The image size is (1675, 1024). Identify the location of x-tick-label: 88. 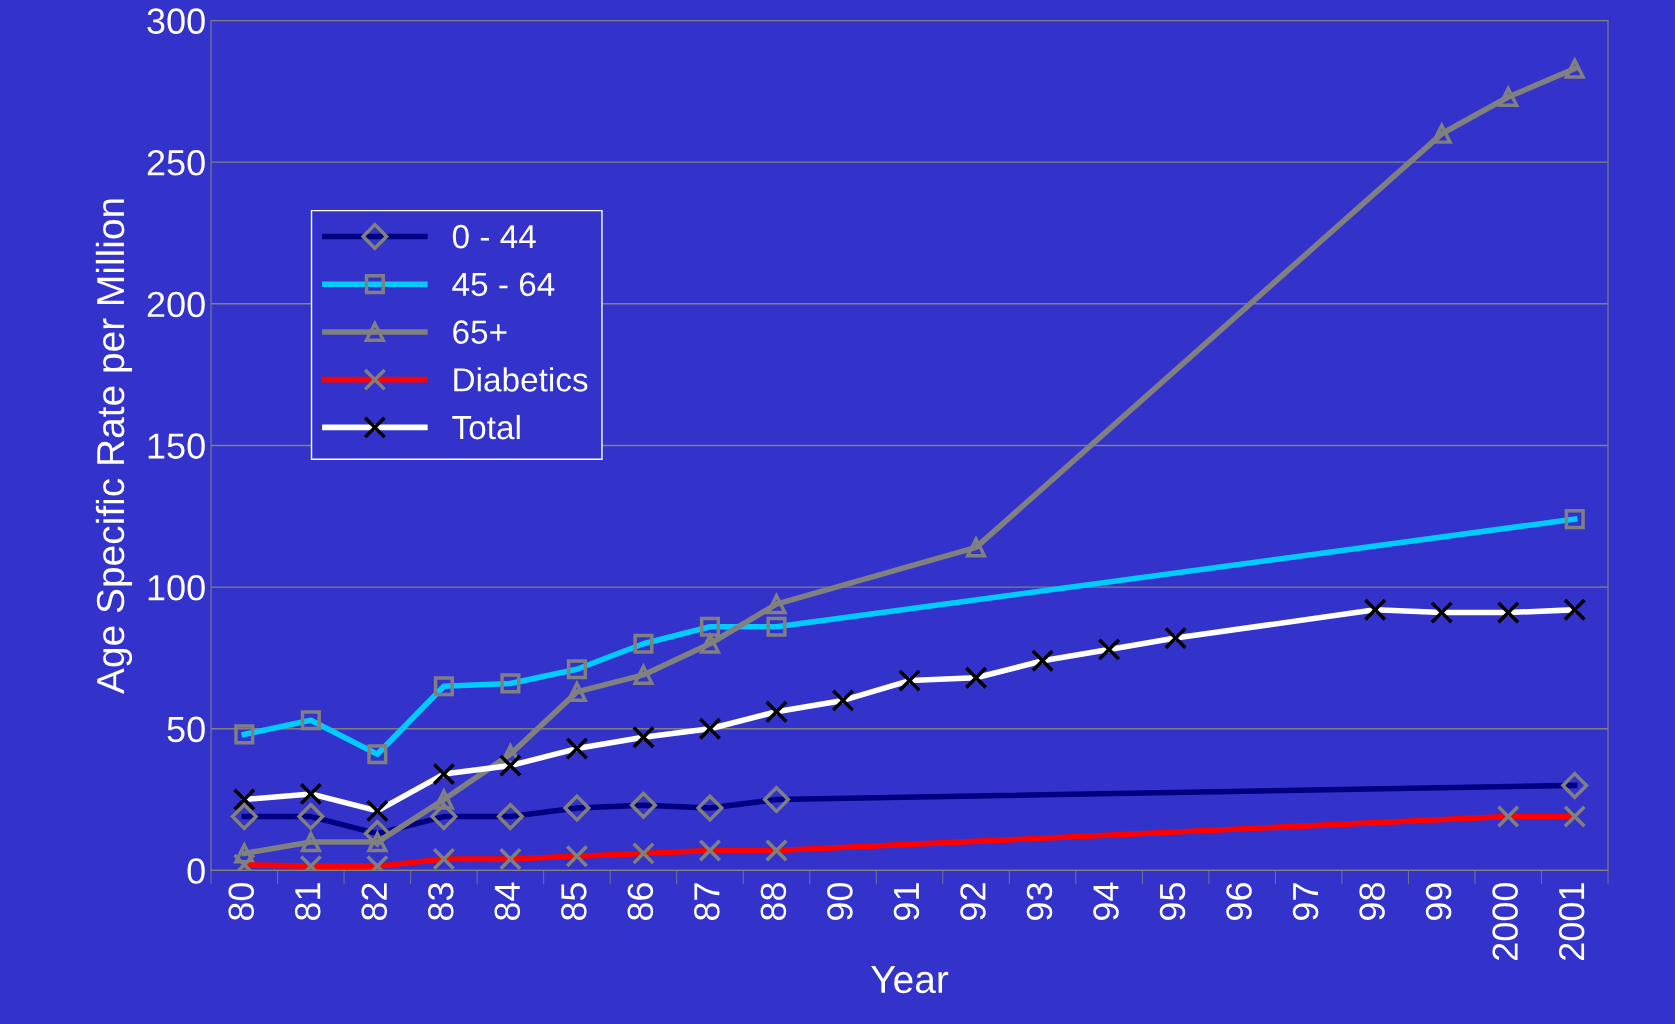
(773, 902).